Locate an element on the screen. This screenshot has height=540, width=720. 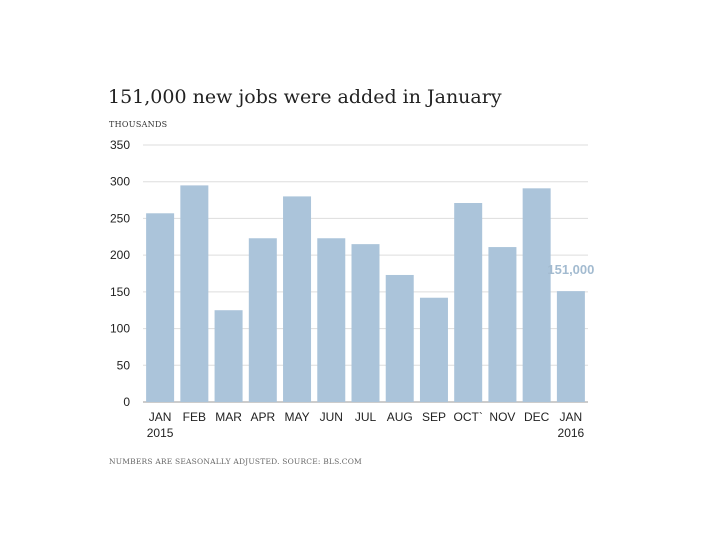
y-axis-ticks: 0 50 100 150 200 250 300 350 is located at coordinates (120, 273).